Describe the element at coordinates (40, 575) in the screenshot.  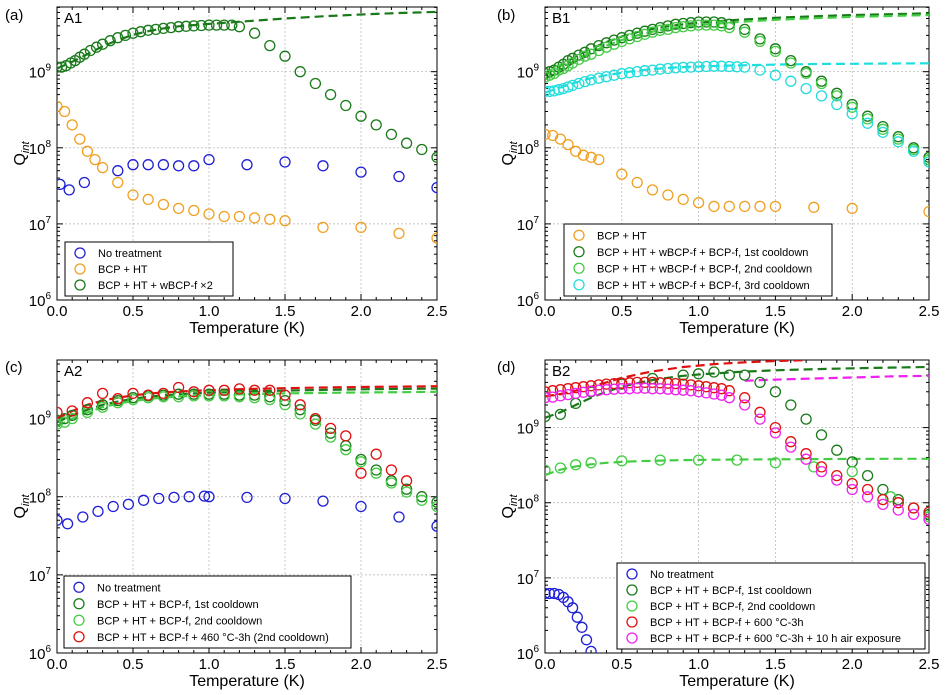
I see `y-tick-label: 10⁷` at that location.